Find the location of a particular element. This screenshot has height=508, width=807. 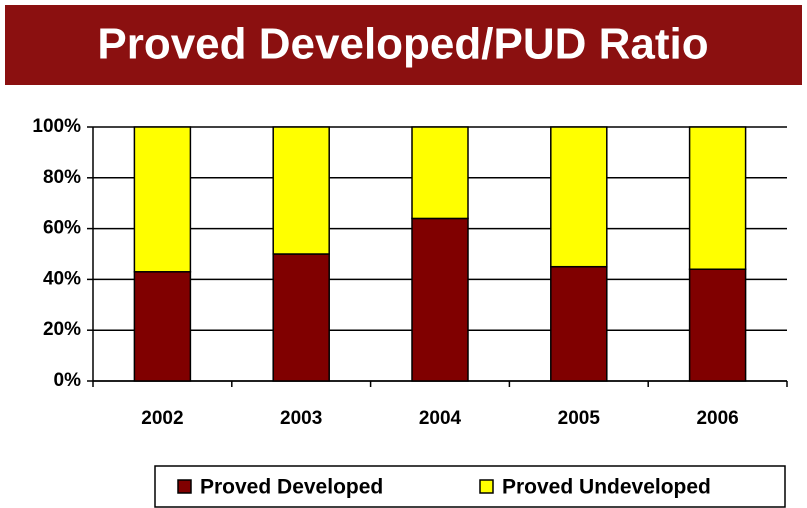

legend-label: Proved Developed is located at coordinates (291, 487).